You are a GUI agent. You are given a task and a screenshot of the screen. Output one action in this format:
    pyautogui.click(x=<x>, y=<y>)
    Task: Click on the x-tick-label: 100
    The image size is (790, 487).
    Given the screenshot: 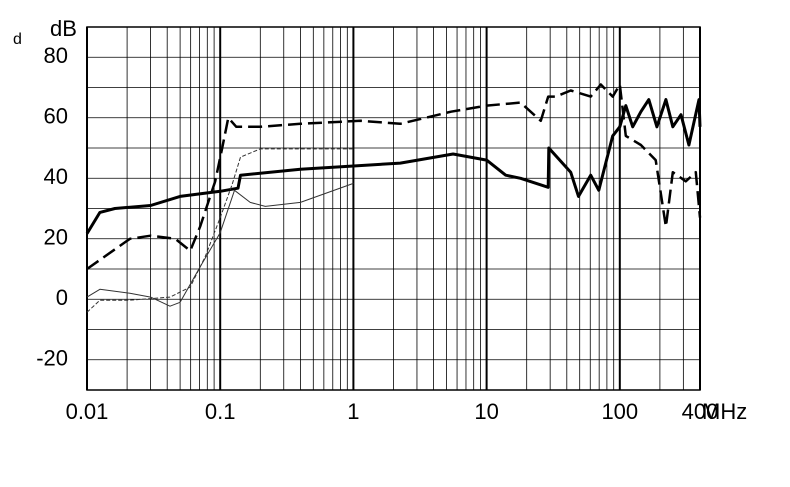 What is the action you would take?
    pyautogui.click(x=619, y=411)
    